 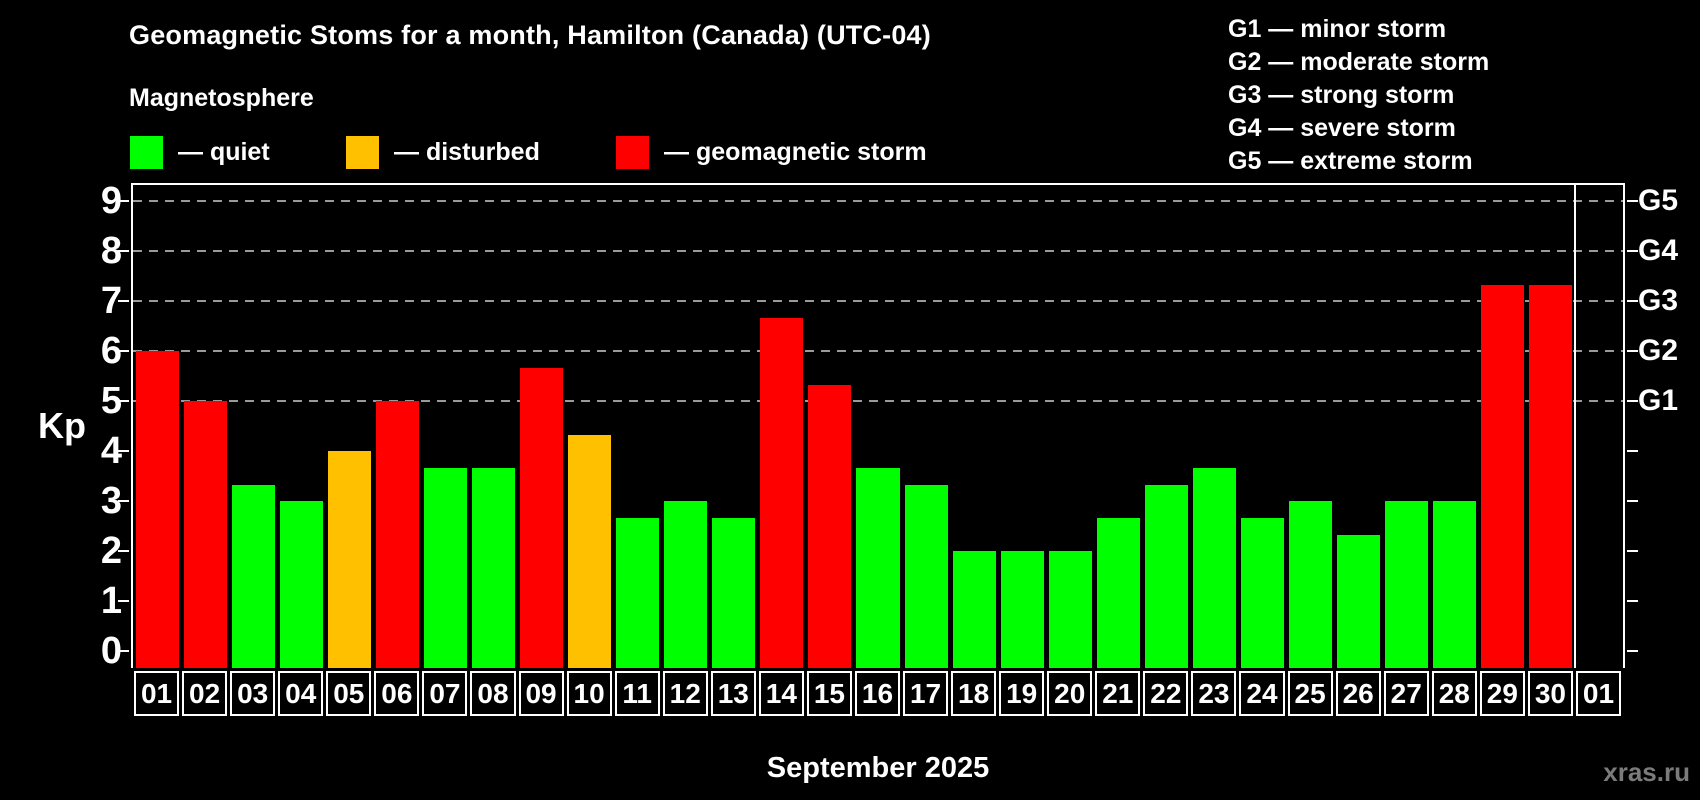 I want to click on day-label-30: 30, so click(x=1550, y=693).